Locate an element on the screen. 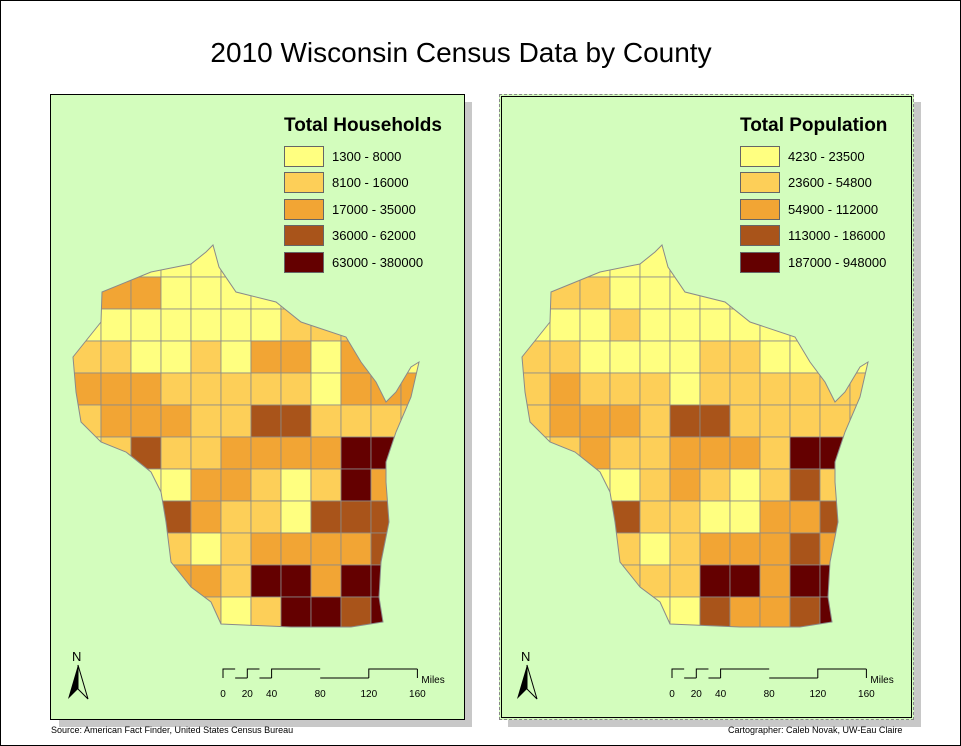 The width and height of the screenshot is (961, 746). cartographer-credit: Cartographer: Caleb Novak, UW-Eau Claire is located at coordinates (815, 730).